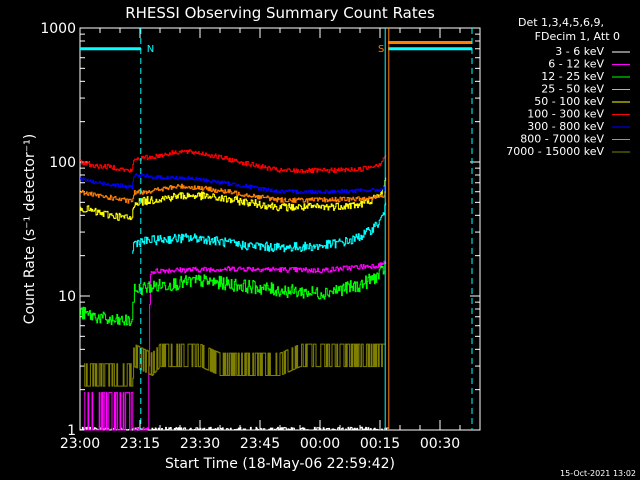 Image resolution: width=640 pixels, height=480 pixels. Describe the element at coordinates (150, 49) in the screenshot. I see `annotation-n: N` at that location.